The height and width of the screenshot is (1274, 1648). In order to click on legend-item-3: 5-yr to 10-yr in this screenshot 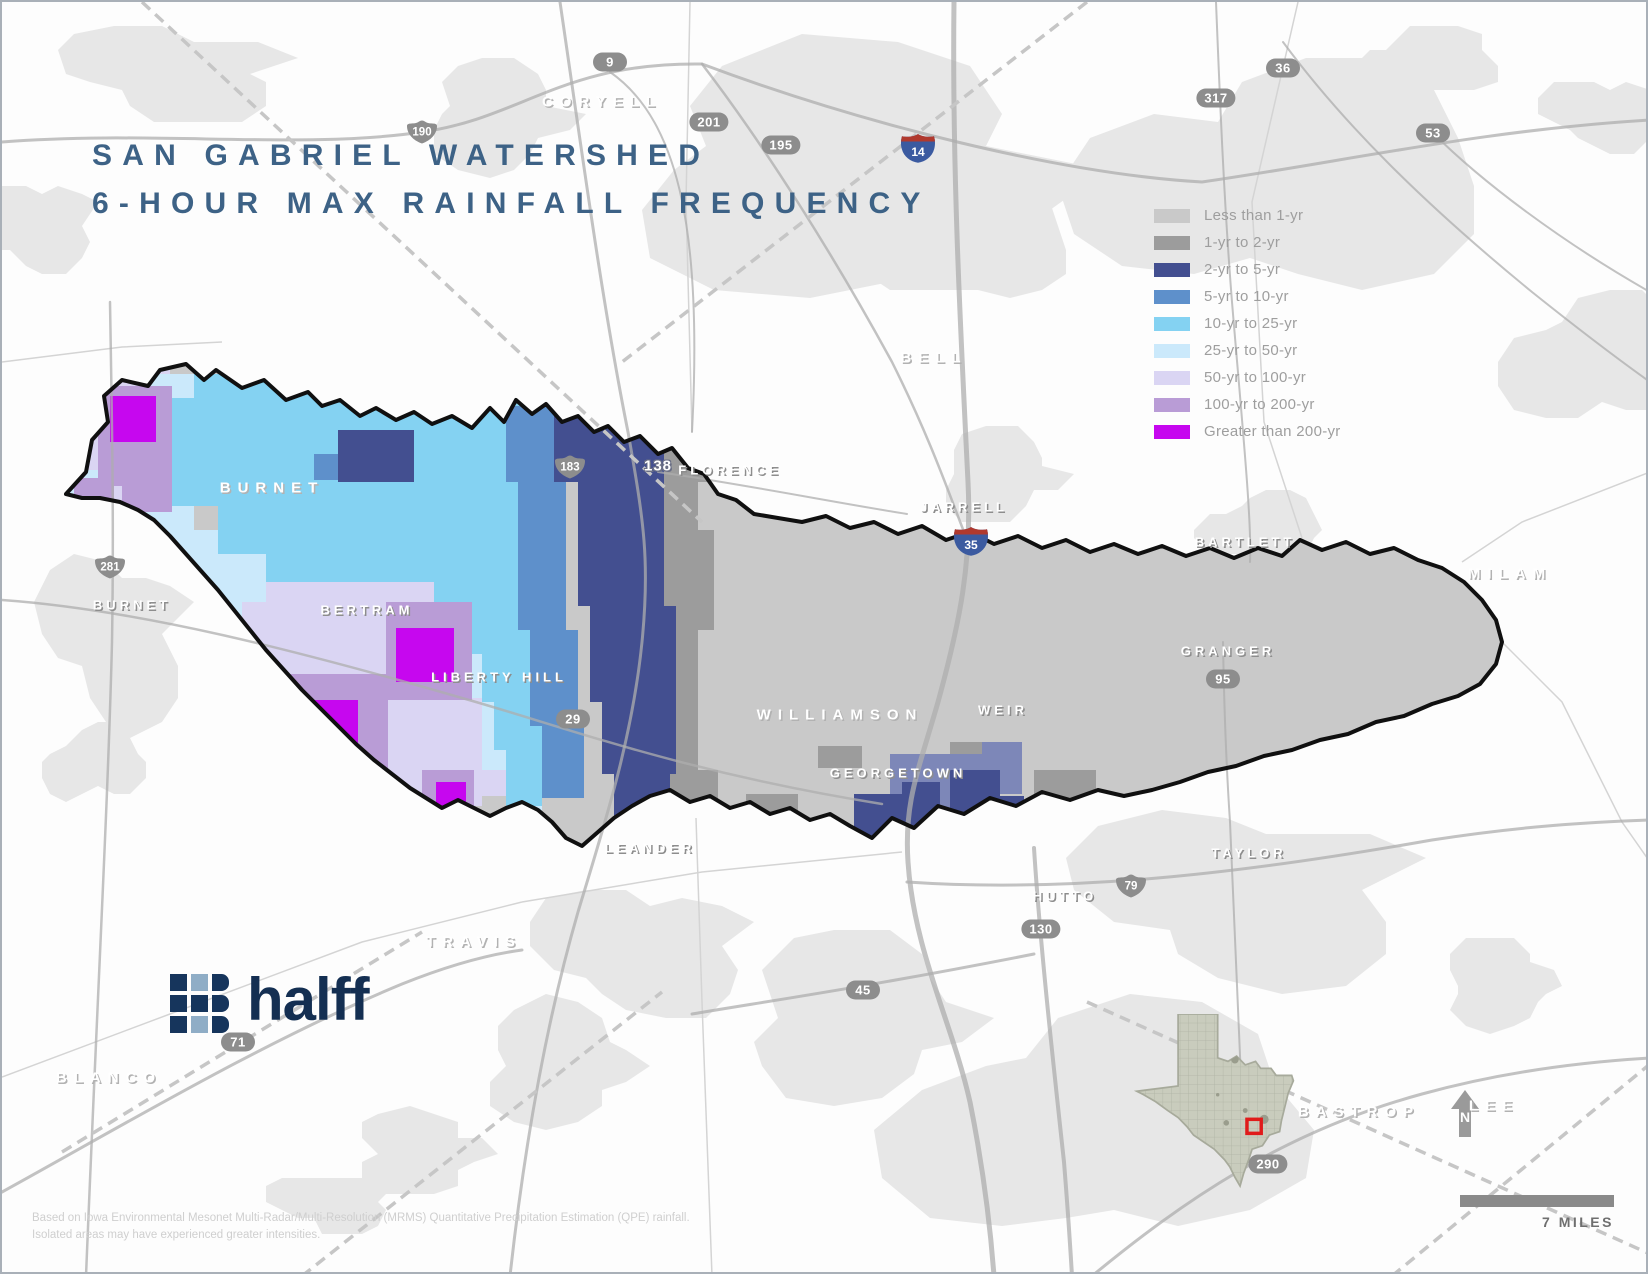, I will do `click(1247, 296)`.